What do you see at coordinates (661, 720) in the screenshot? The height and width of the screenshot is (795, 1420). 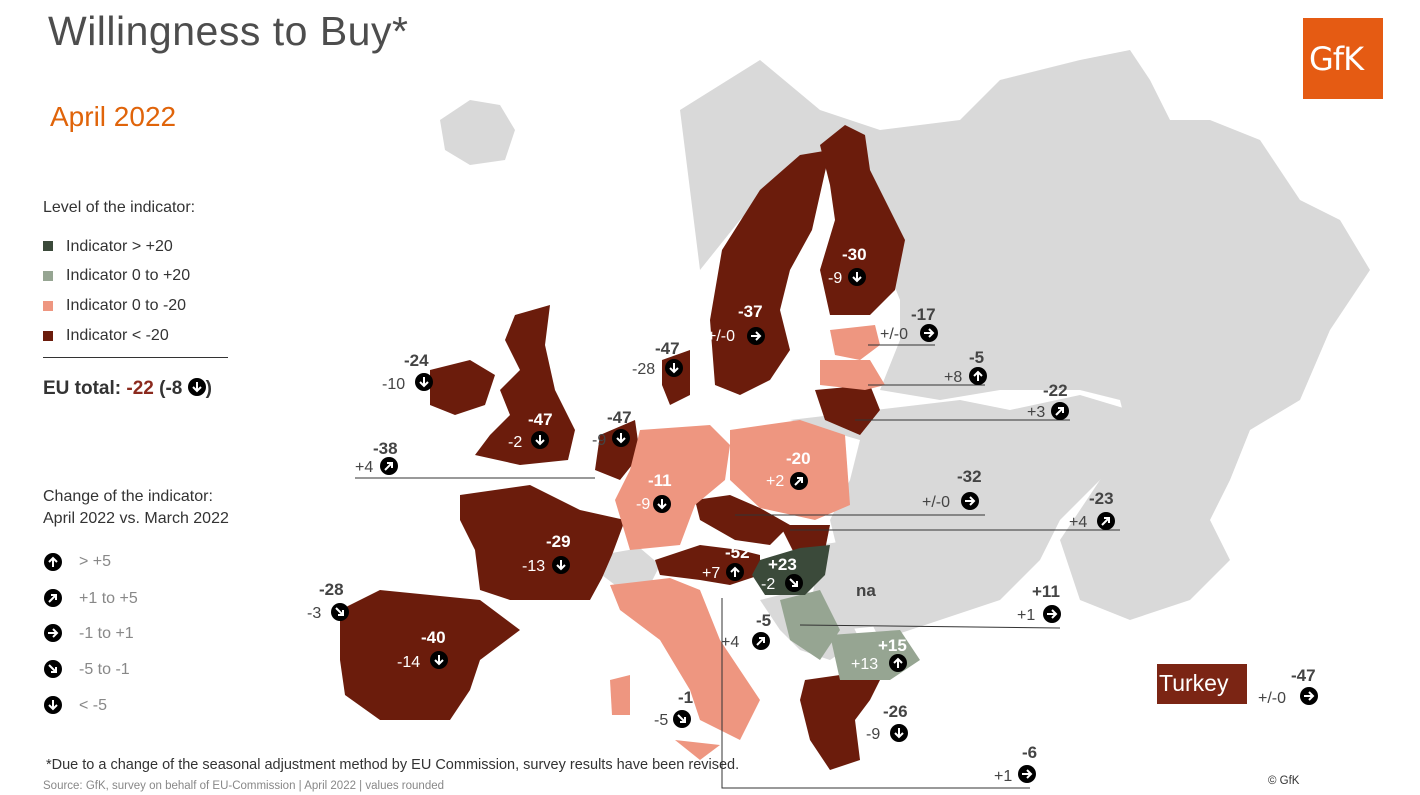 I see `label-italy-change: -5` at bounding box center [661, 720].